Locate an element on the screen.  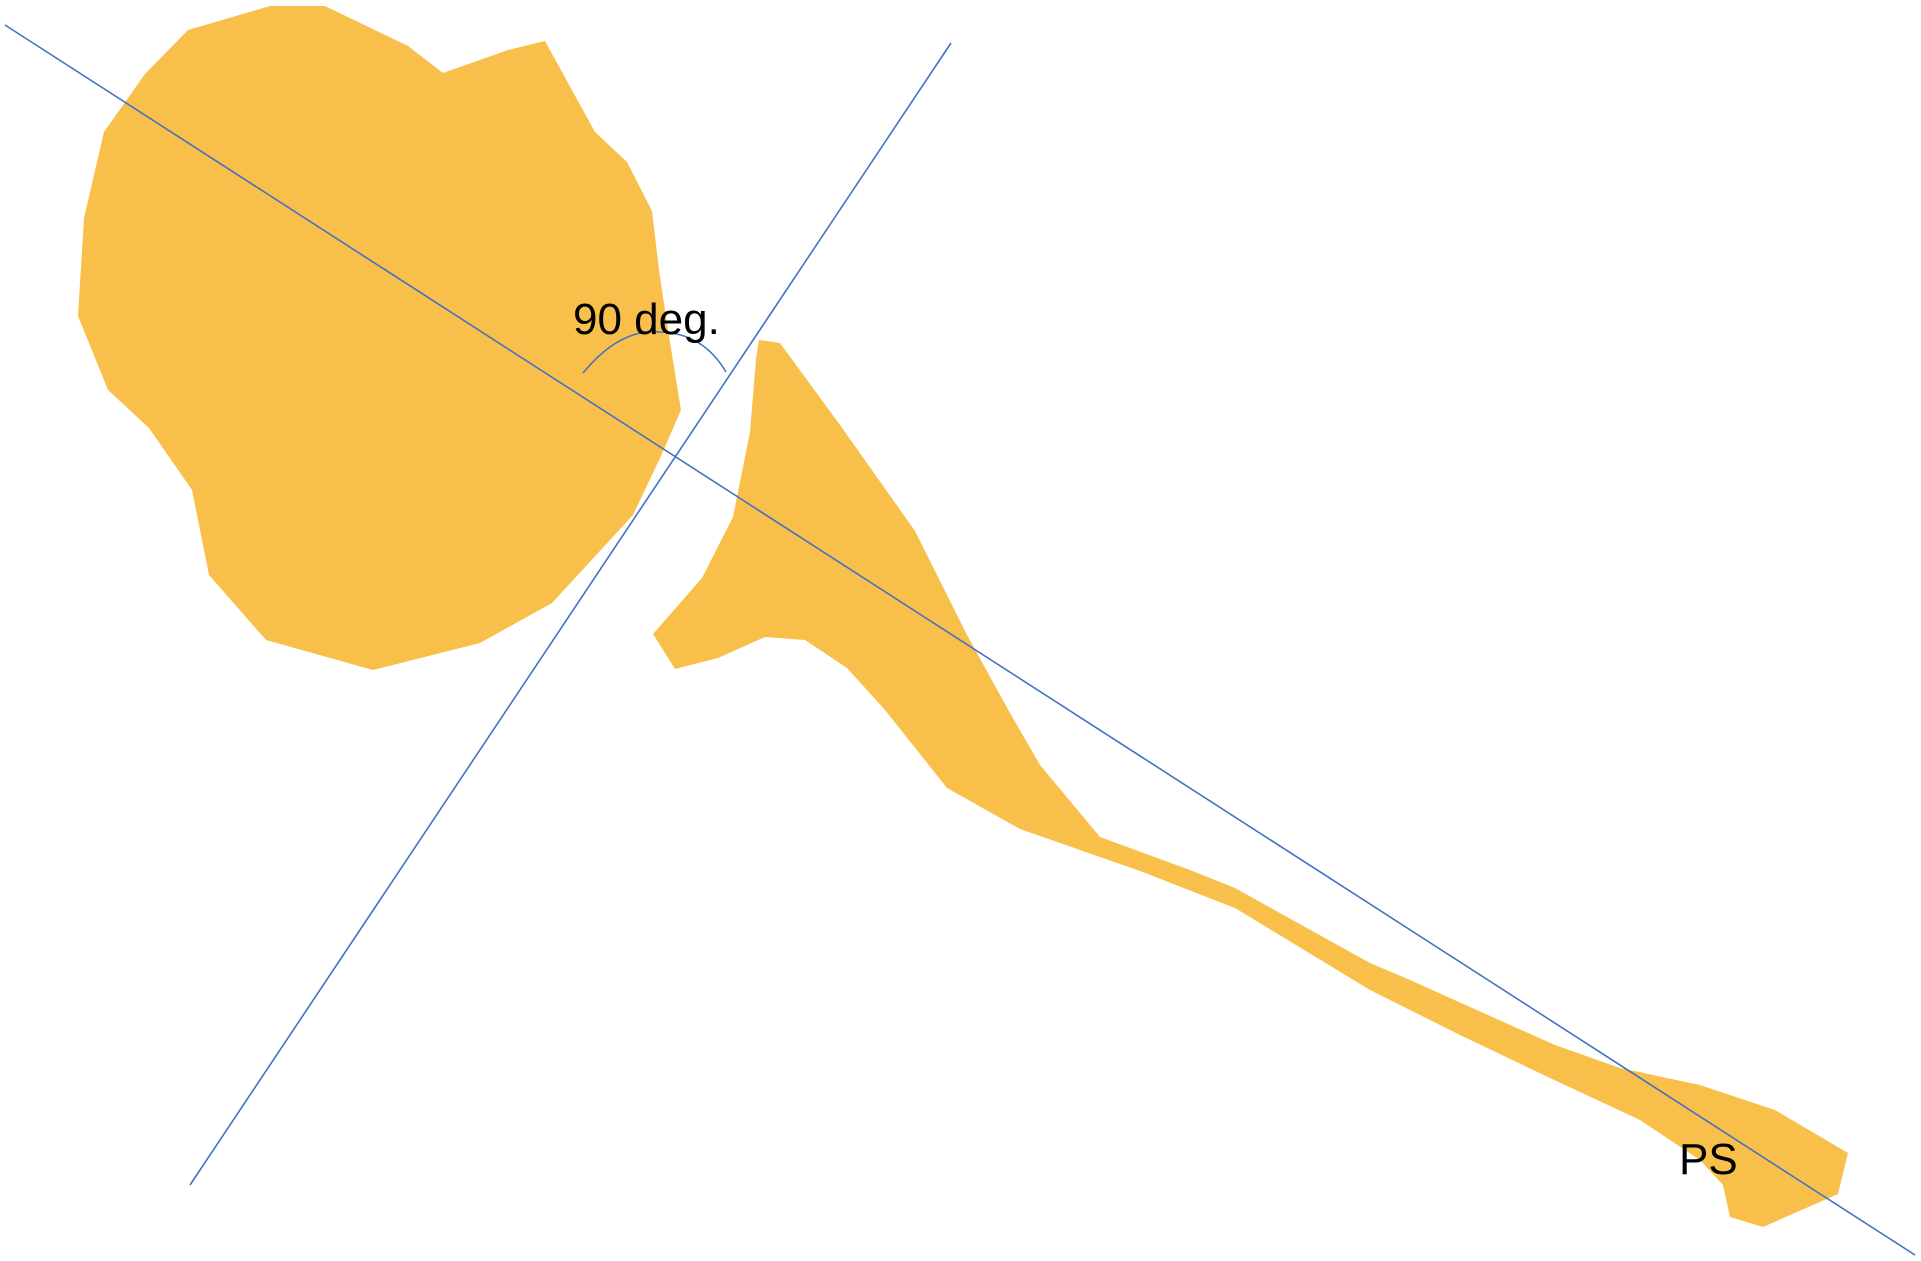
angle-label: 90 deg. is located at coordinates (646, 319).